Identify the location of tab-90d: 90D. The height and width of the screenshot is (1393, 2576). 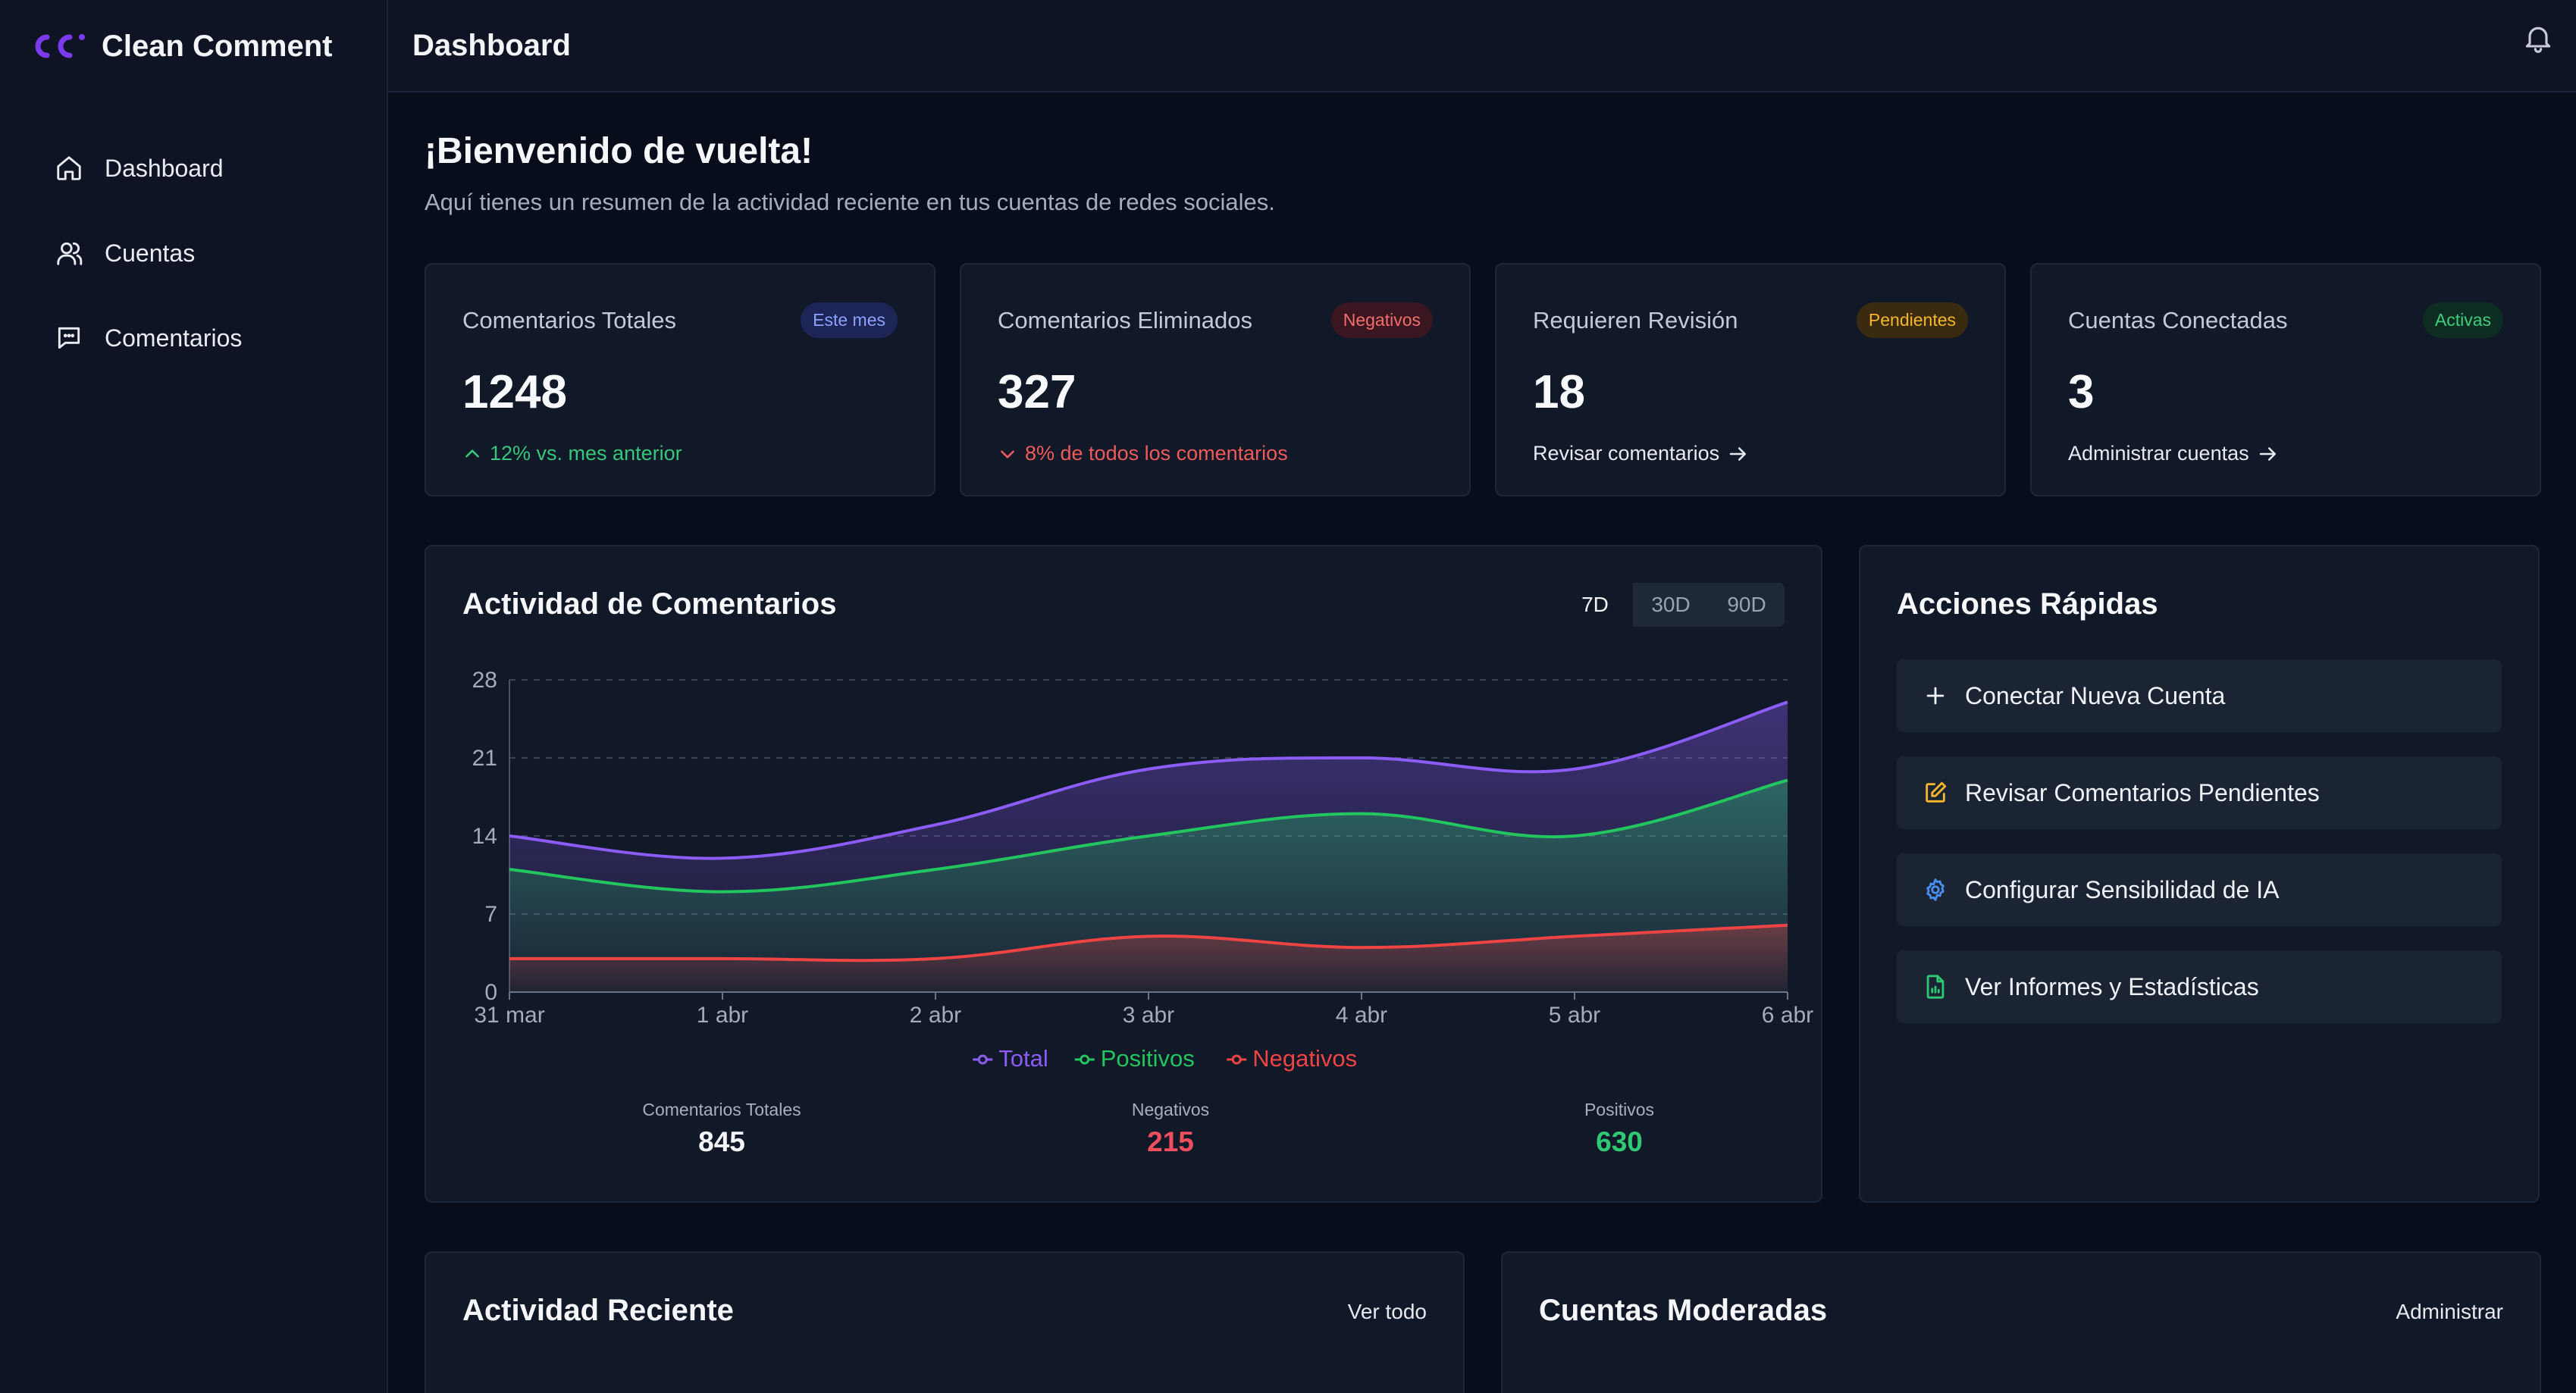
(1747, 605).